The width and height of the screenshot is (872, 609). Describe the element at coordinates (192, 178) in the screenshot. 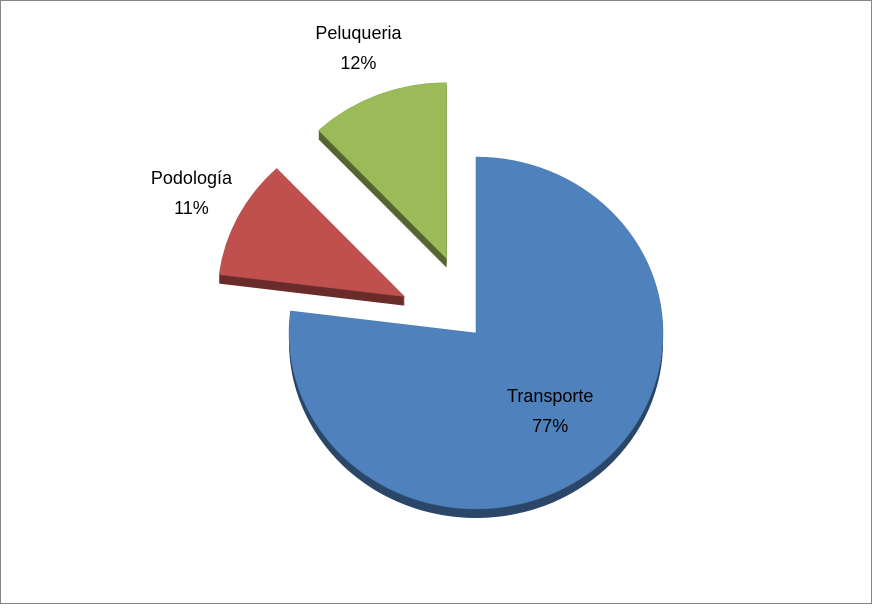

I see `slice-label: Podología` at that location.